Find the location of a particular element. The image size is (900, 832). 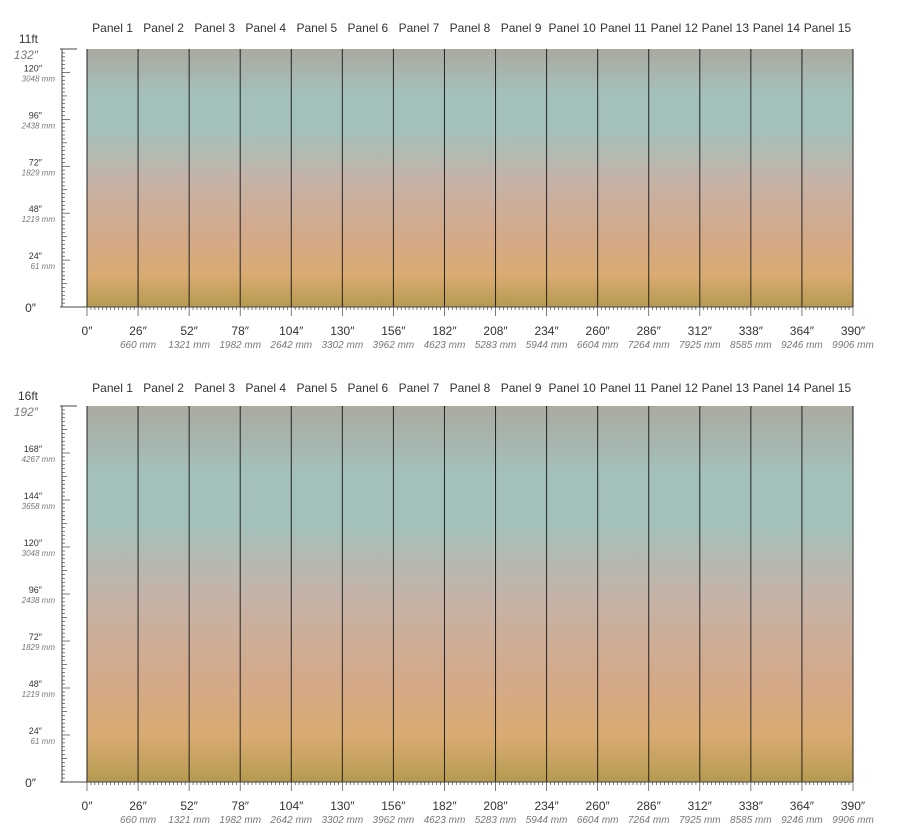

height-mm-label: 61 mm is located at coordinates (43, 266).